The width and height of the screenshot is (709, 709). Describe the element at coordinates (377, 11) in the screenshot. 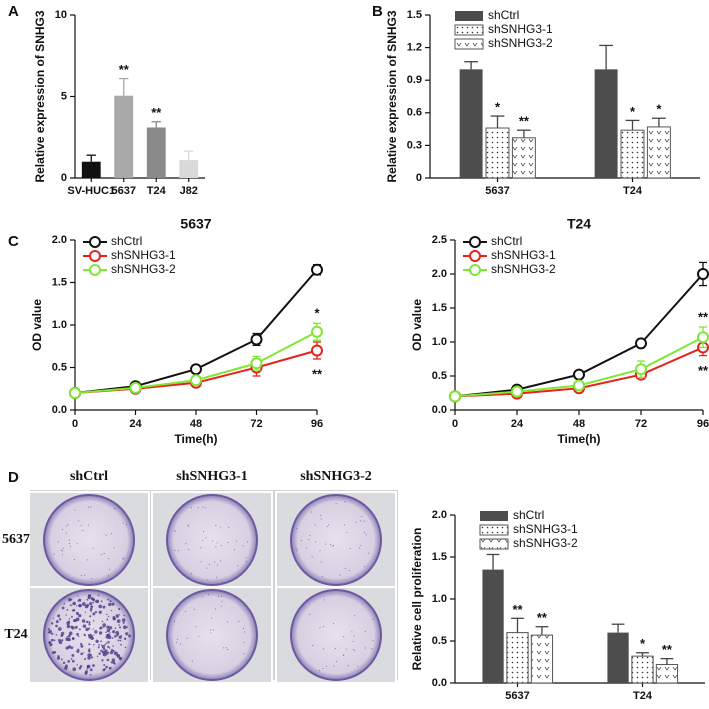

I see `panel-label: B` at that location.